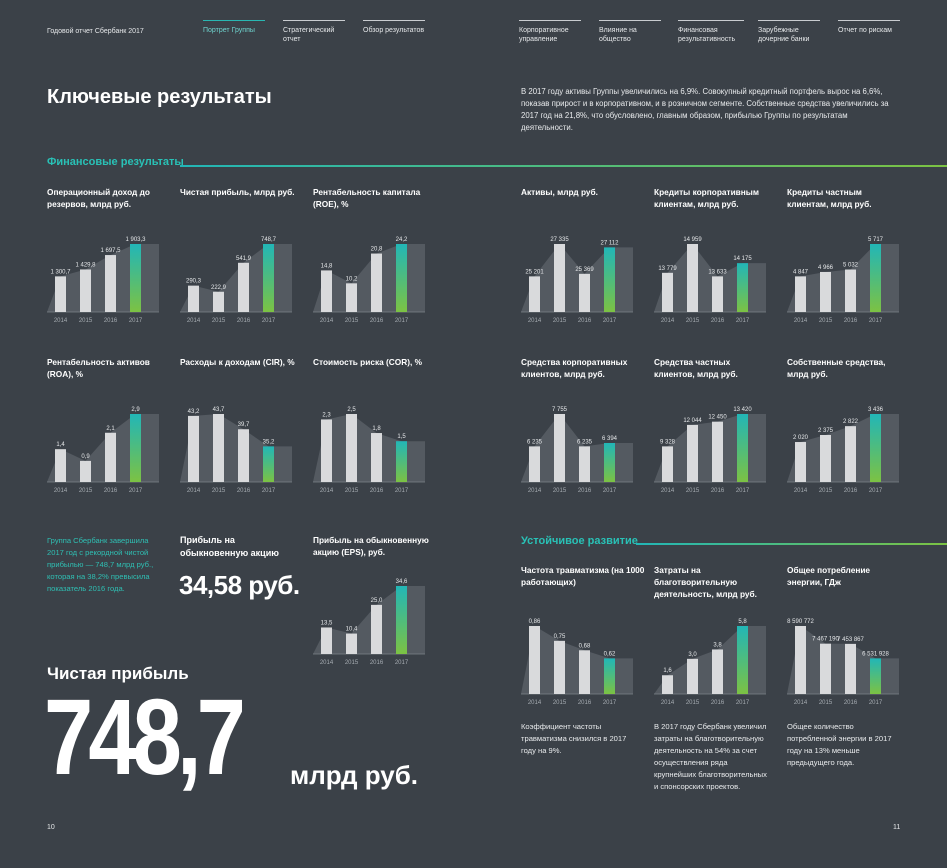 The width and height of the screenshot is (947, 868). Describe the element at coordinates (236, 280) in the screenshot. I see `chart-svg: 290,3 2014 222,9 2015 541,9 2016 748,7 2017` at that location.